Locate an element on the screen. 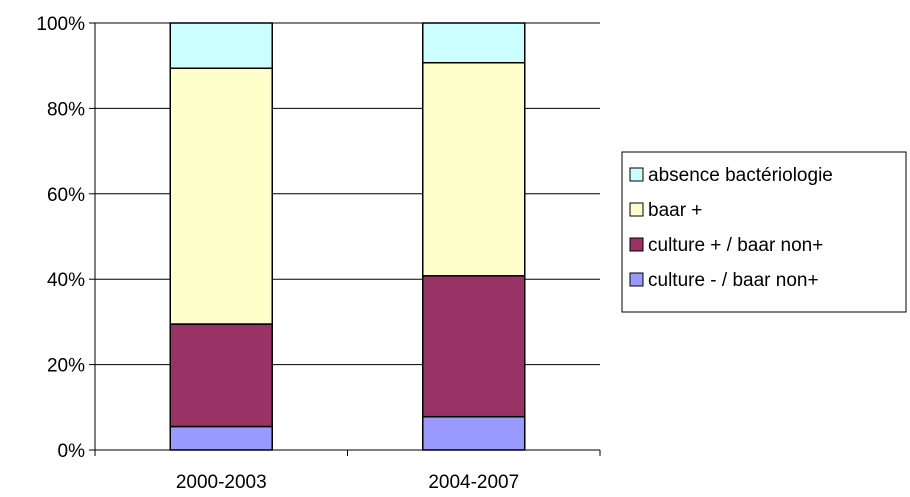 The image size is (910, 497). legend-label: culture - / baar non+ is located at coordinates (733, 280).